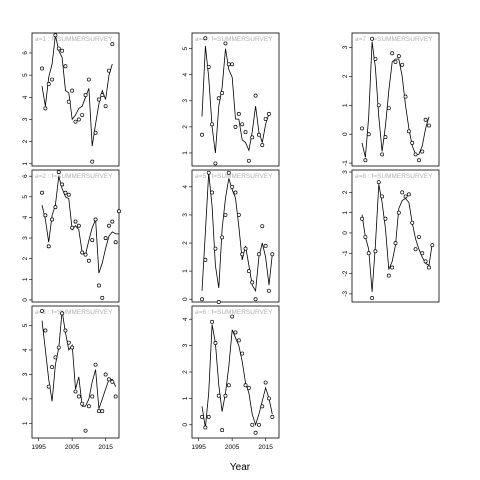 The width and height of the screenshot is (480, 480). I want to click on y-tick-label: 2, so click(345, 192).